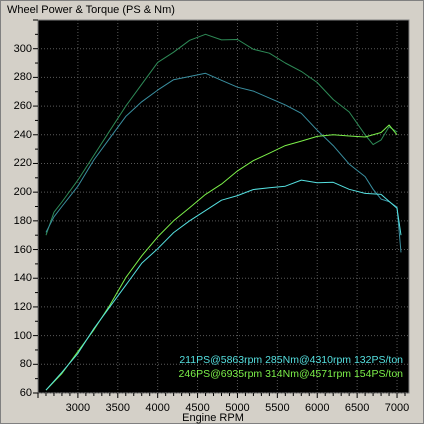 This screenshot has width=424, height=425. Describe the element at coordinates (22, 106) in the screenshot. I see `y-tick-label: 260` at that location.